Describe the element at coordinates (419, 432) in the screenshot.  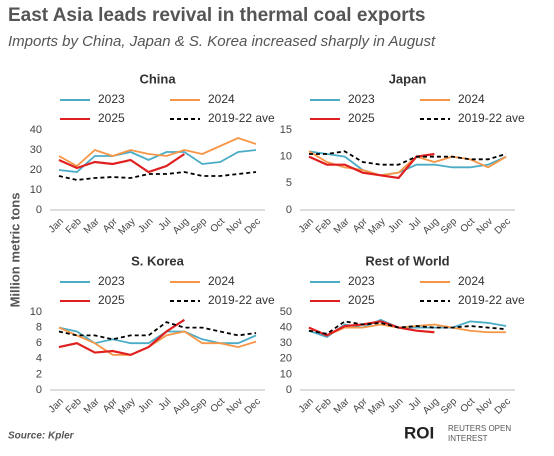
I see `logo-mark: ROI` at that location.